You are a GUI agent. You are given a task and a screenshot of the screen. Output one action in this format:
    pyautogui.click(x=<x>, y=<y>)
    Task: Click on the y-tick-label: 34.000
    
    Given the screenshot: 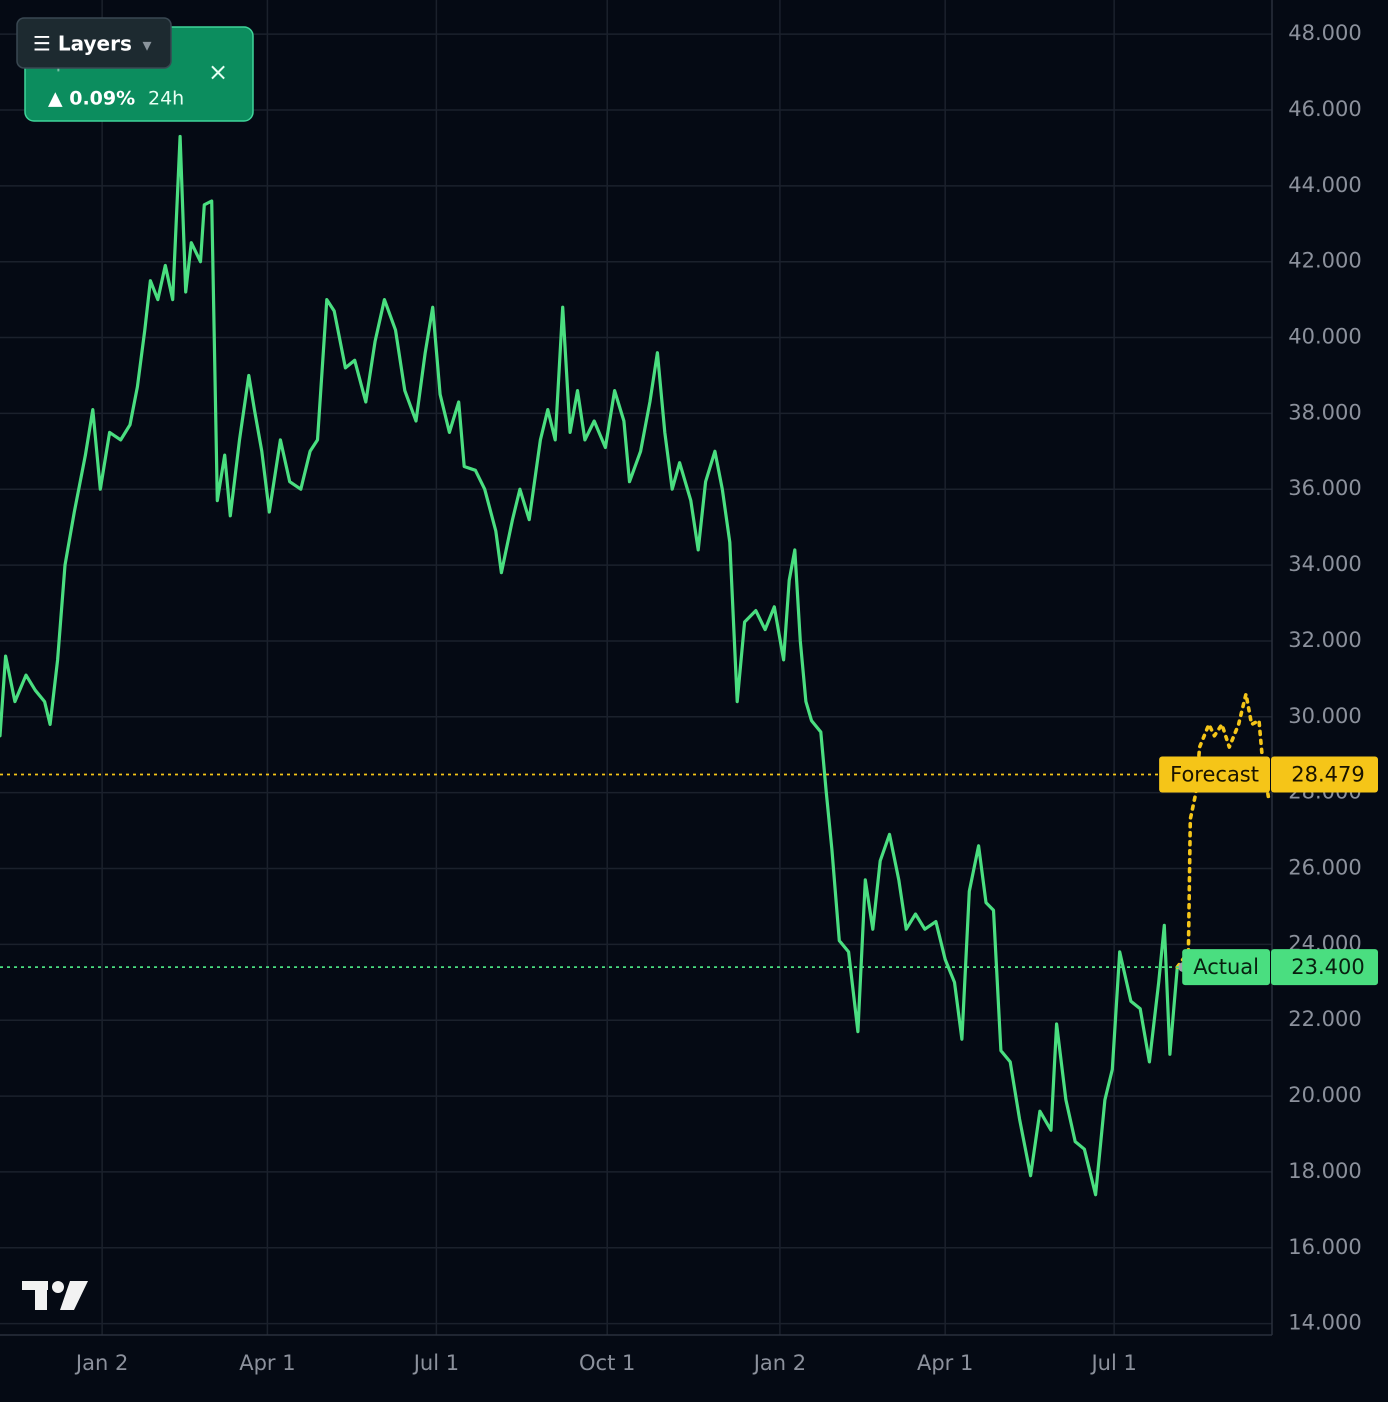 What is the action you would take?
    pyautogui.click(x=1324, y=564)
    